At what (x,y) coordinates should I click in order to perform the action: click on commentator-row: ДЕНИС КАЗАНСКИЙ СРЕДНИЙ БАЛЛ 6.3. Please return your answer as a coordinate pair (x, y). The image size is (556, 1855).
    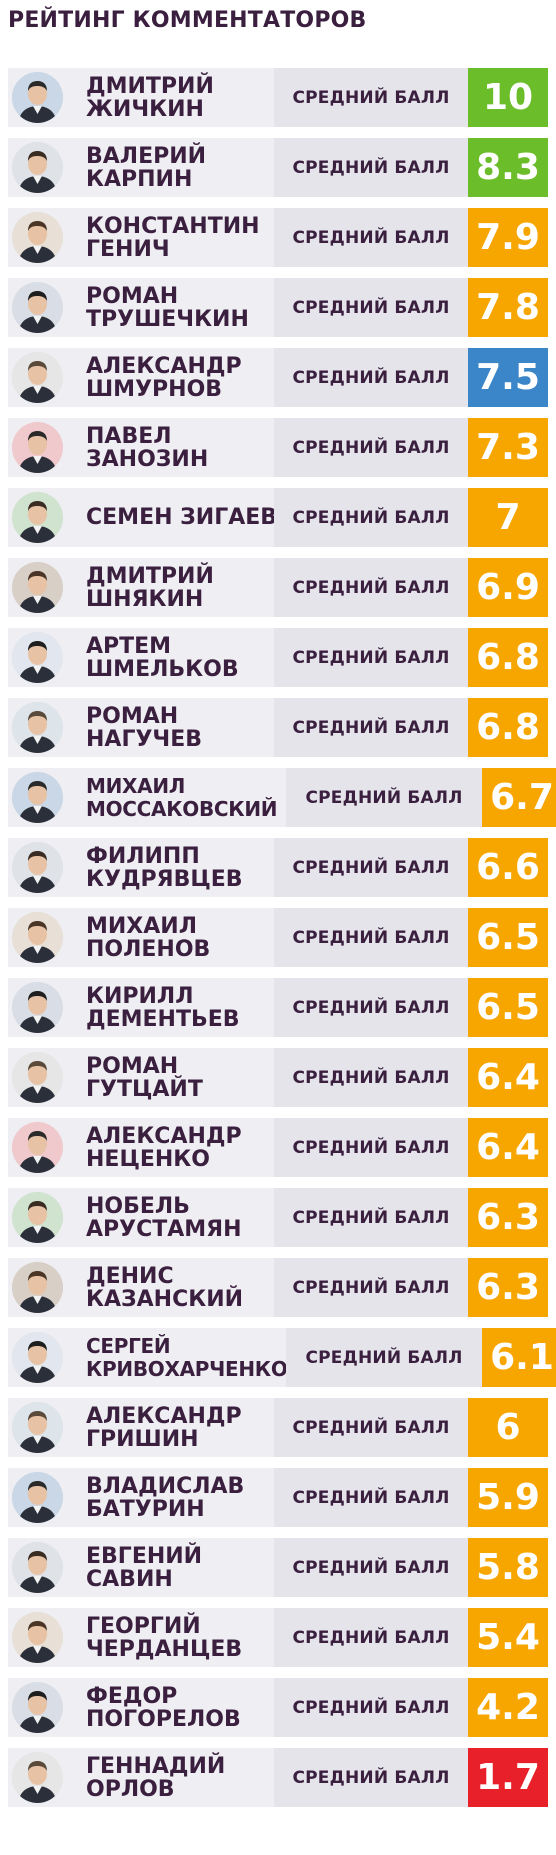
    Looking at the image, I should click on (278, 1287).